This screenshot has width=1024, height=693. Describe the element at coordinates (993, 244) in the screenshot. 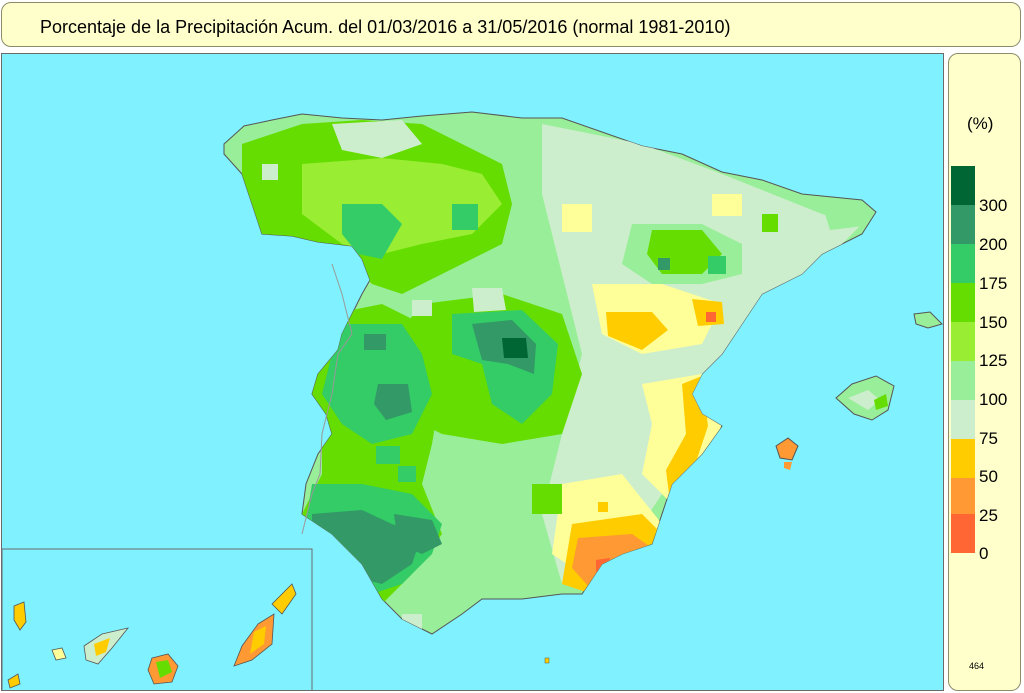

I see `legend-label: 200` at that location.